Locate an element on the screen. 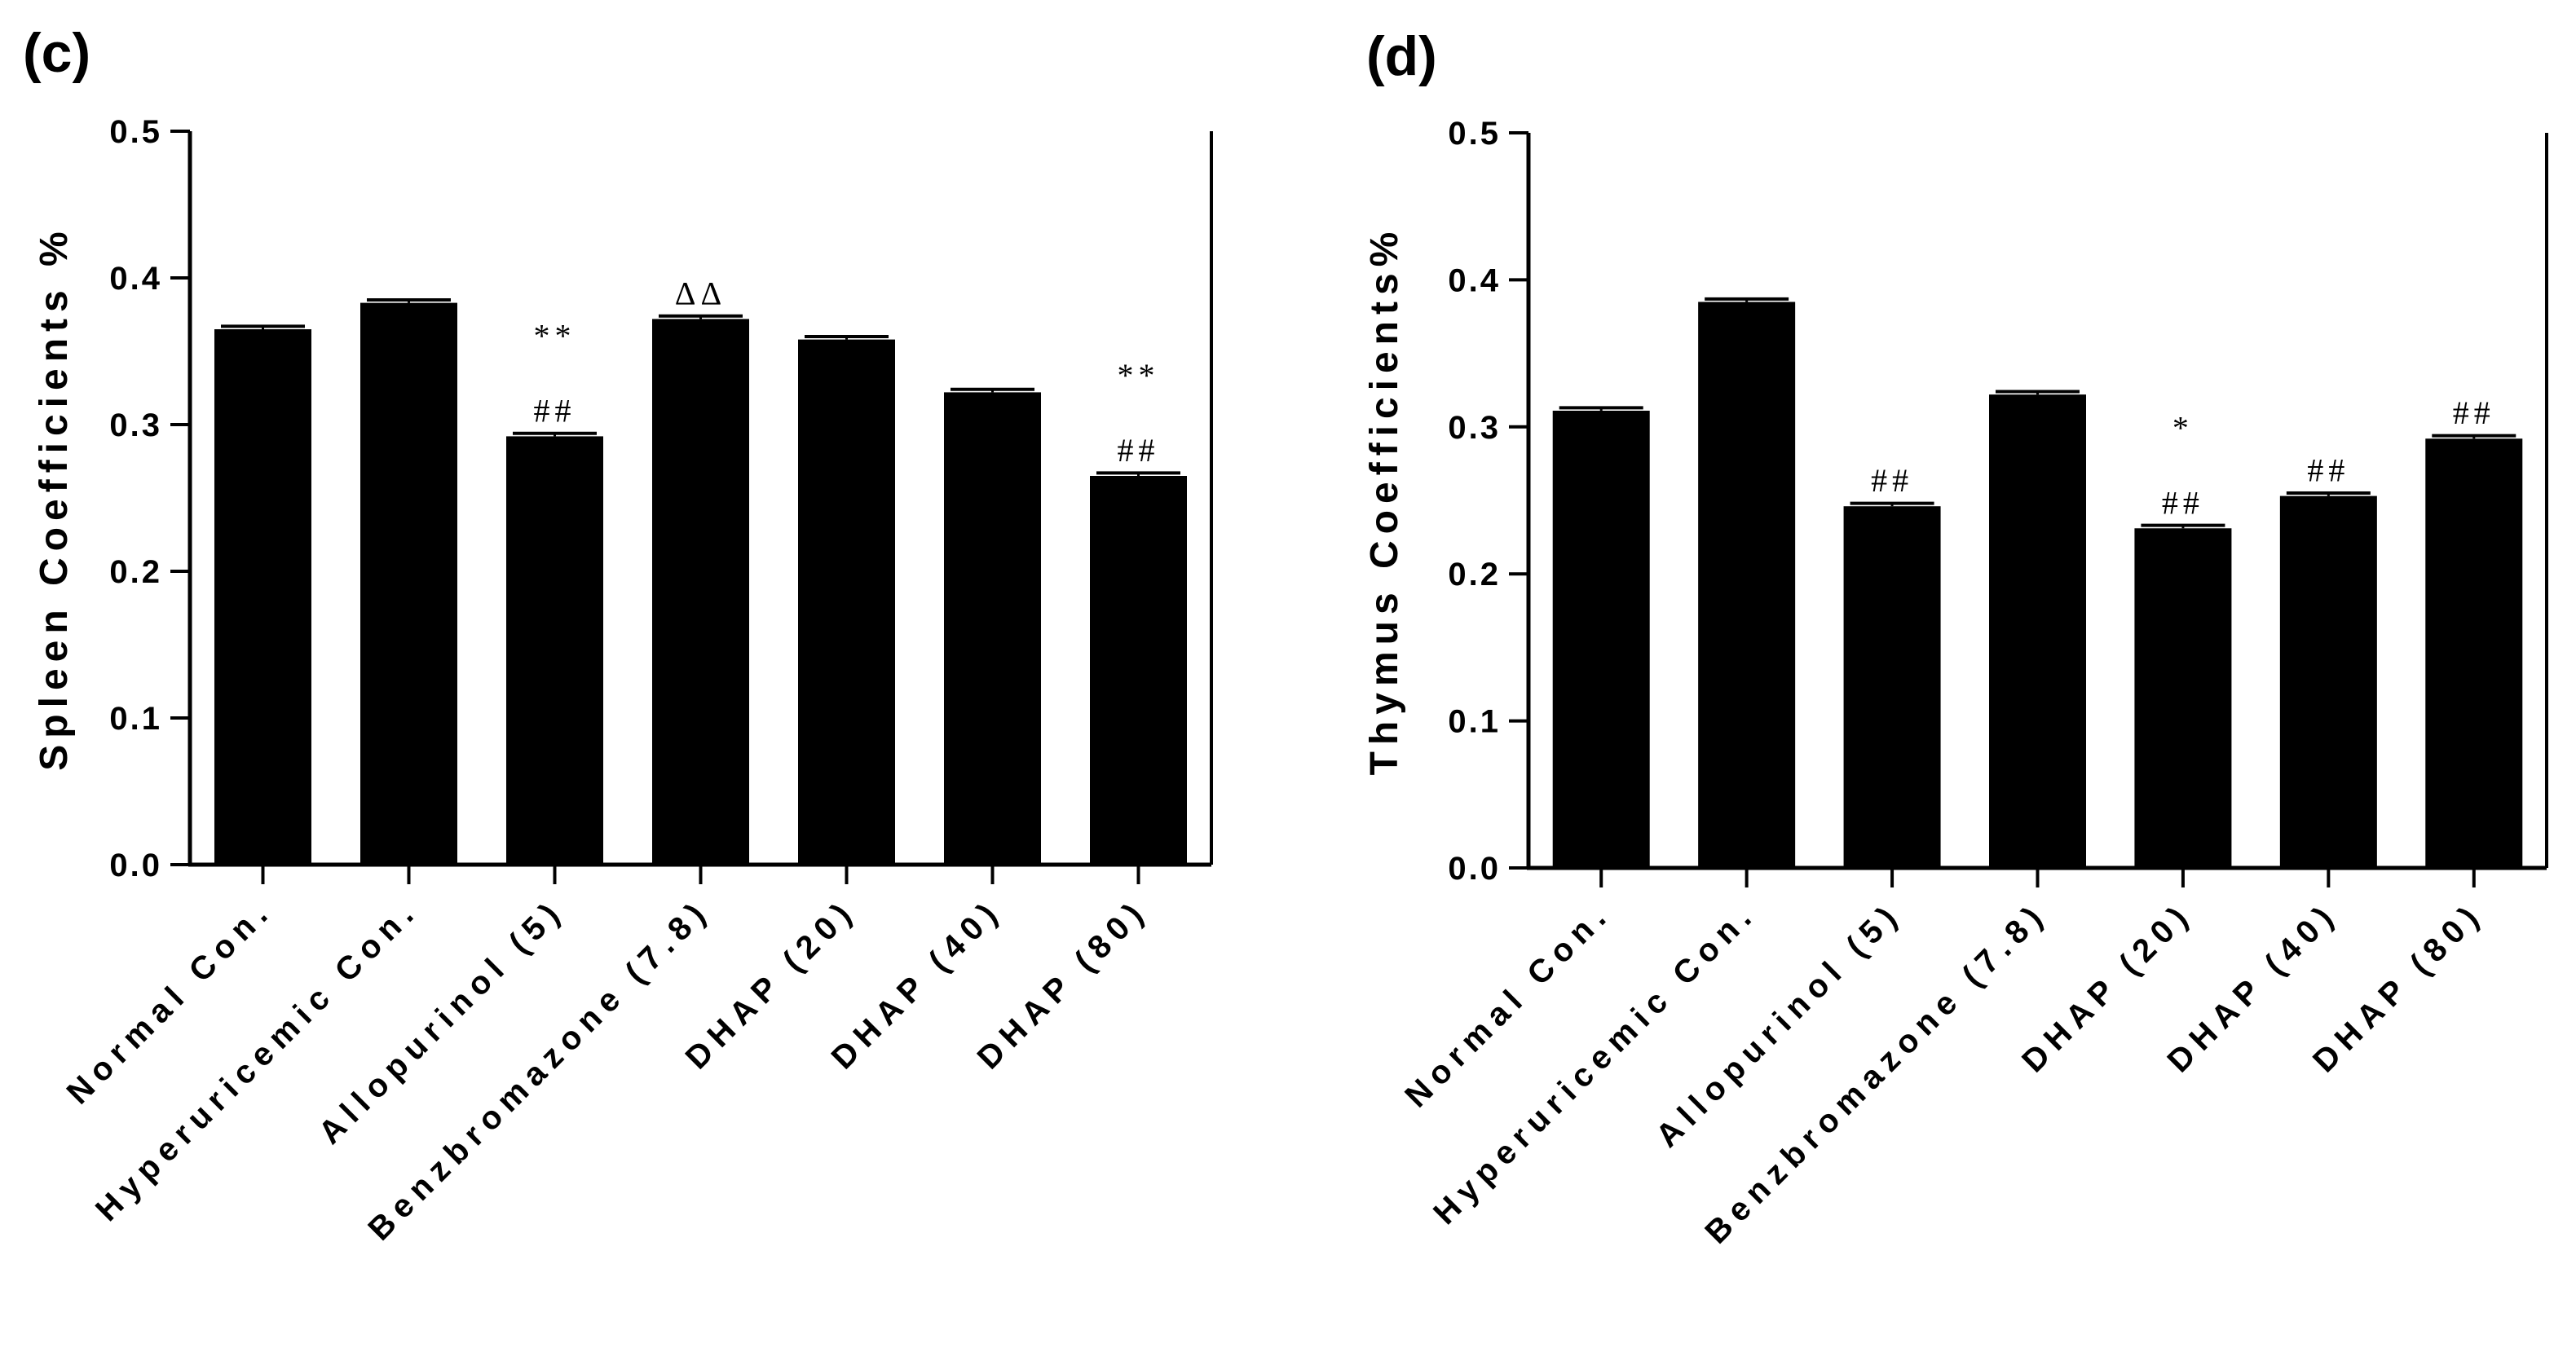 This screenshot has height=1352, width=2576. significance-annotation: ΔΔ is located at coordinates (700, 293).